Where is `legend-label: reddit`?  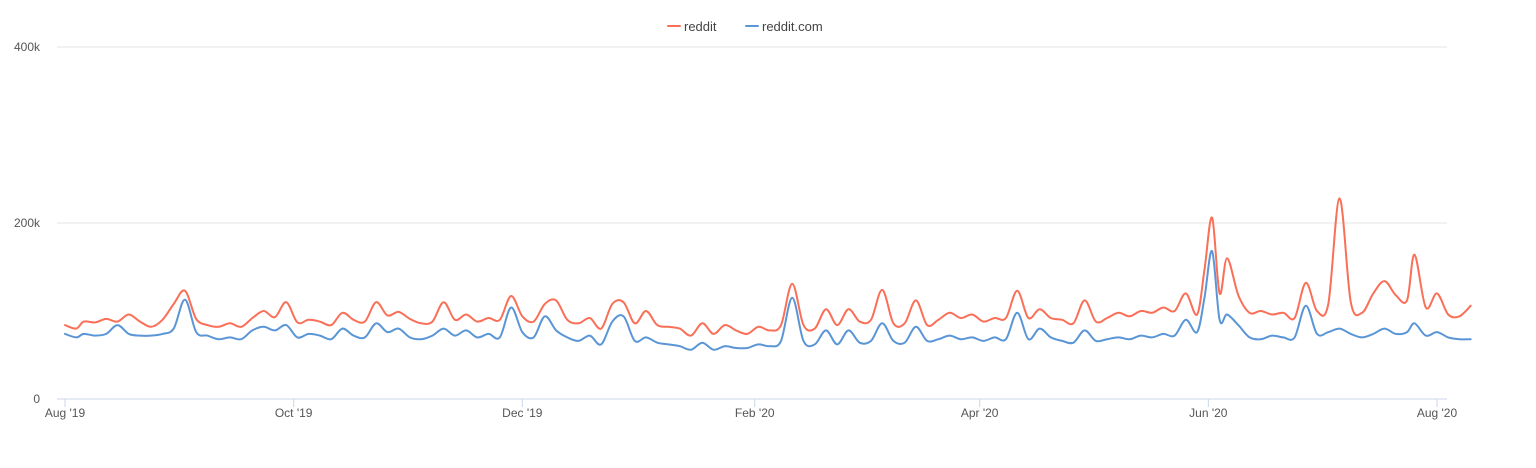 legend-label: reddit is located at coordinates (700, 26).